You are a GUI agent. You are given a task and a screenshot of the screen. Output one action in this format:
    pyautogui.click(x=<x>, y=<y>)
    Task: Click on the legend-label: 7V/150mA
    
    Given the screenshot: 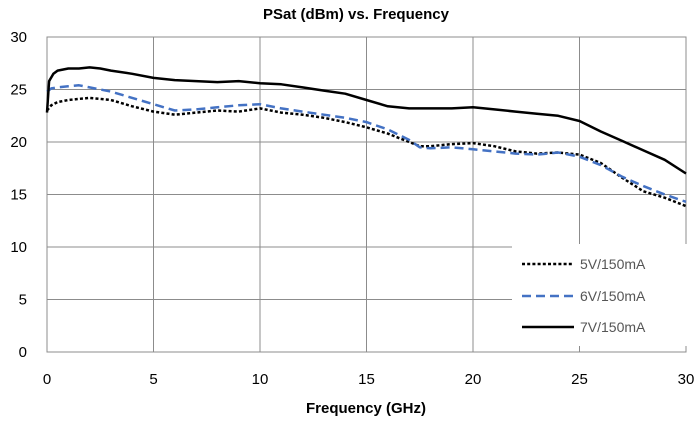 What is the action you would take?
    pyautogui.click(x=613, y=327)
    